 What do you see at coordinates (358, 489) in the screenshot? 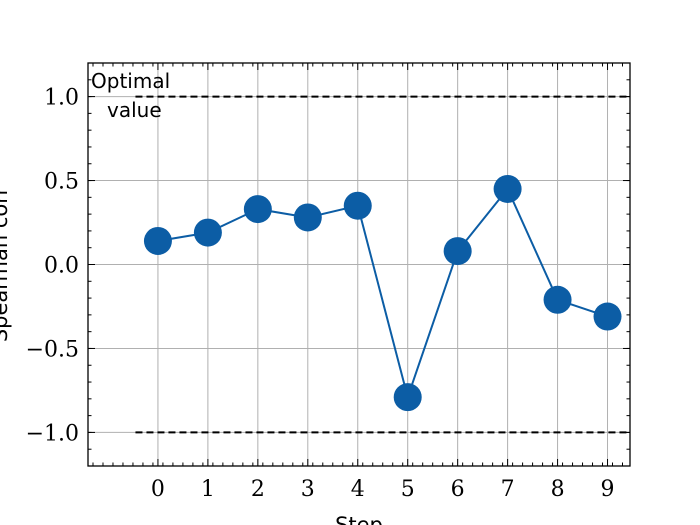
I see `x-tick-label: 4` at bounding box center [358, 489].